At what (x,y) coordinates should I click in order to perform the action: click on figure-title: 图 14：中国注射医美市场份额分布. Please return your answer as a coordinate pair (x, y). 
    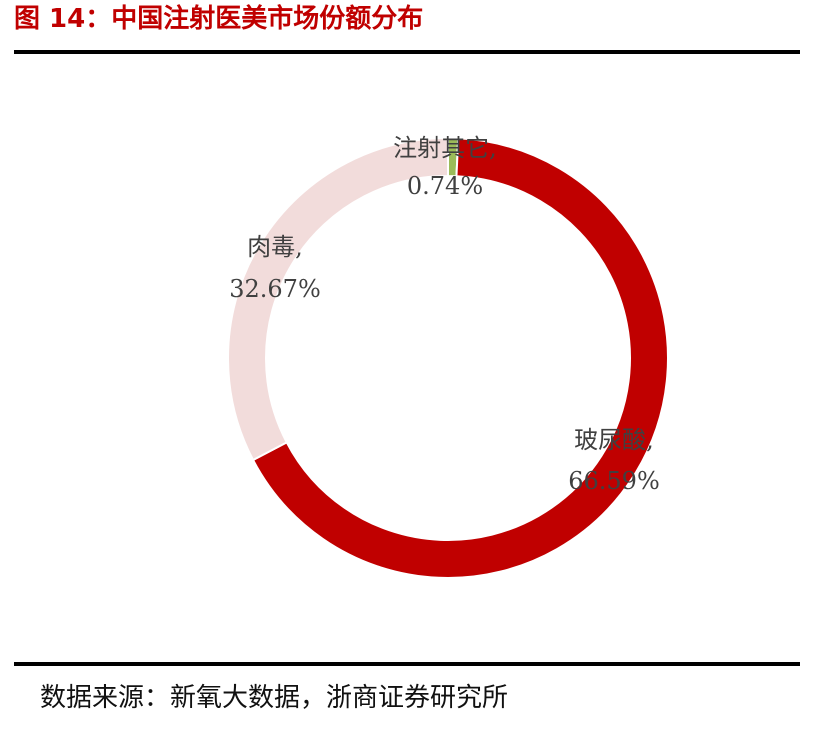
    Looking at the image, I should click on (219, 19).